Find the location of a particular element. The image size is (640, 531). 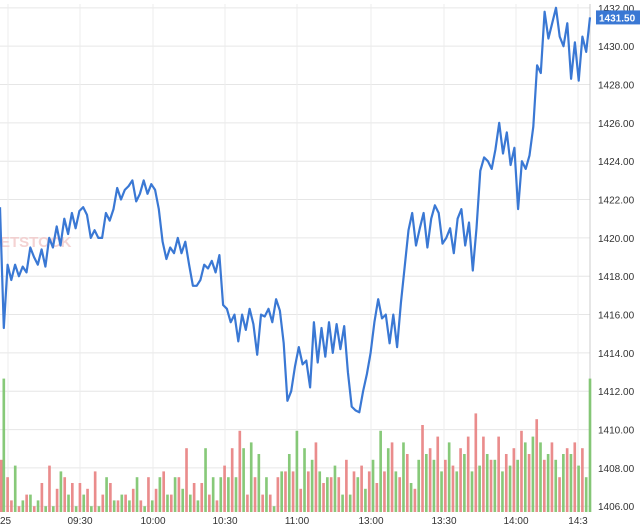

current-price-label: 1431.50 is located at coordinates (617, 18).